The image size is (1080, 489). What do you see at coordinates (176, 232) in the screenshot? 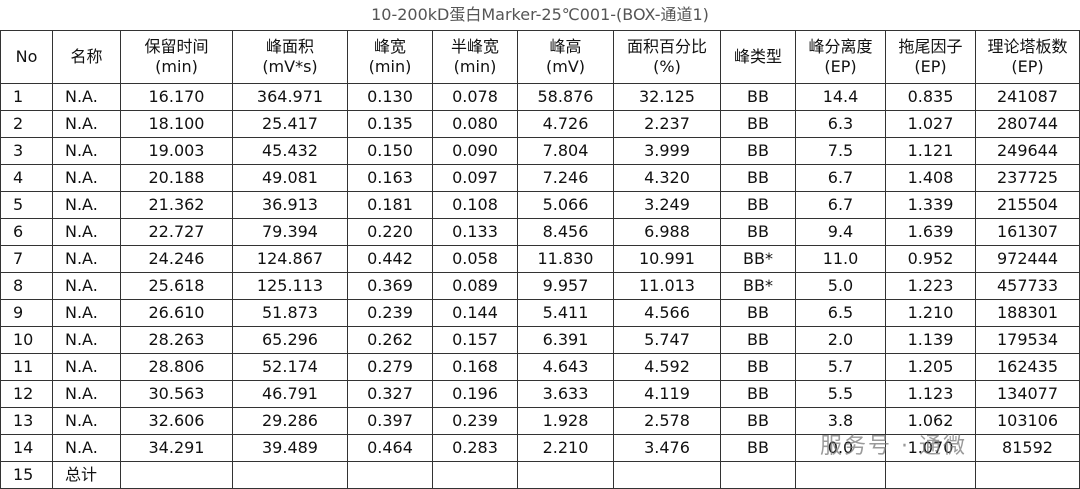
I see `table-cell: 22.727` at bounding box center [176, 232].